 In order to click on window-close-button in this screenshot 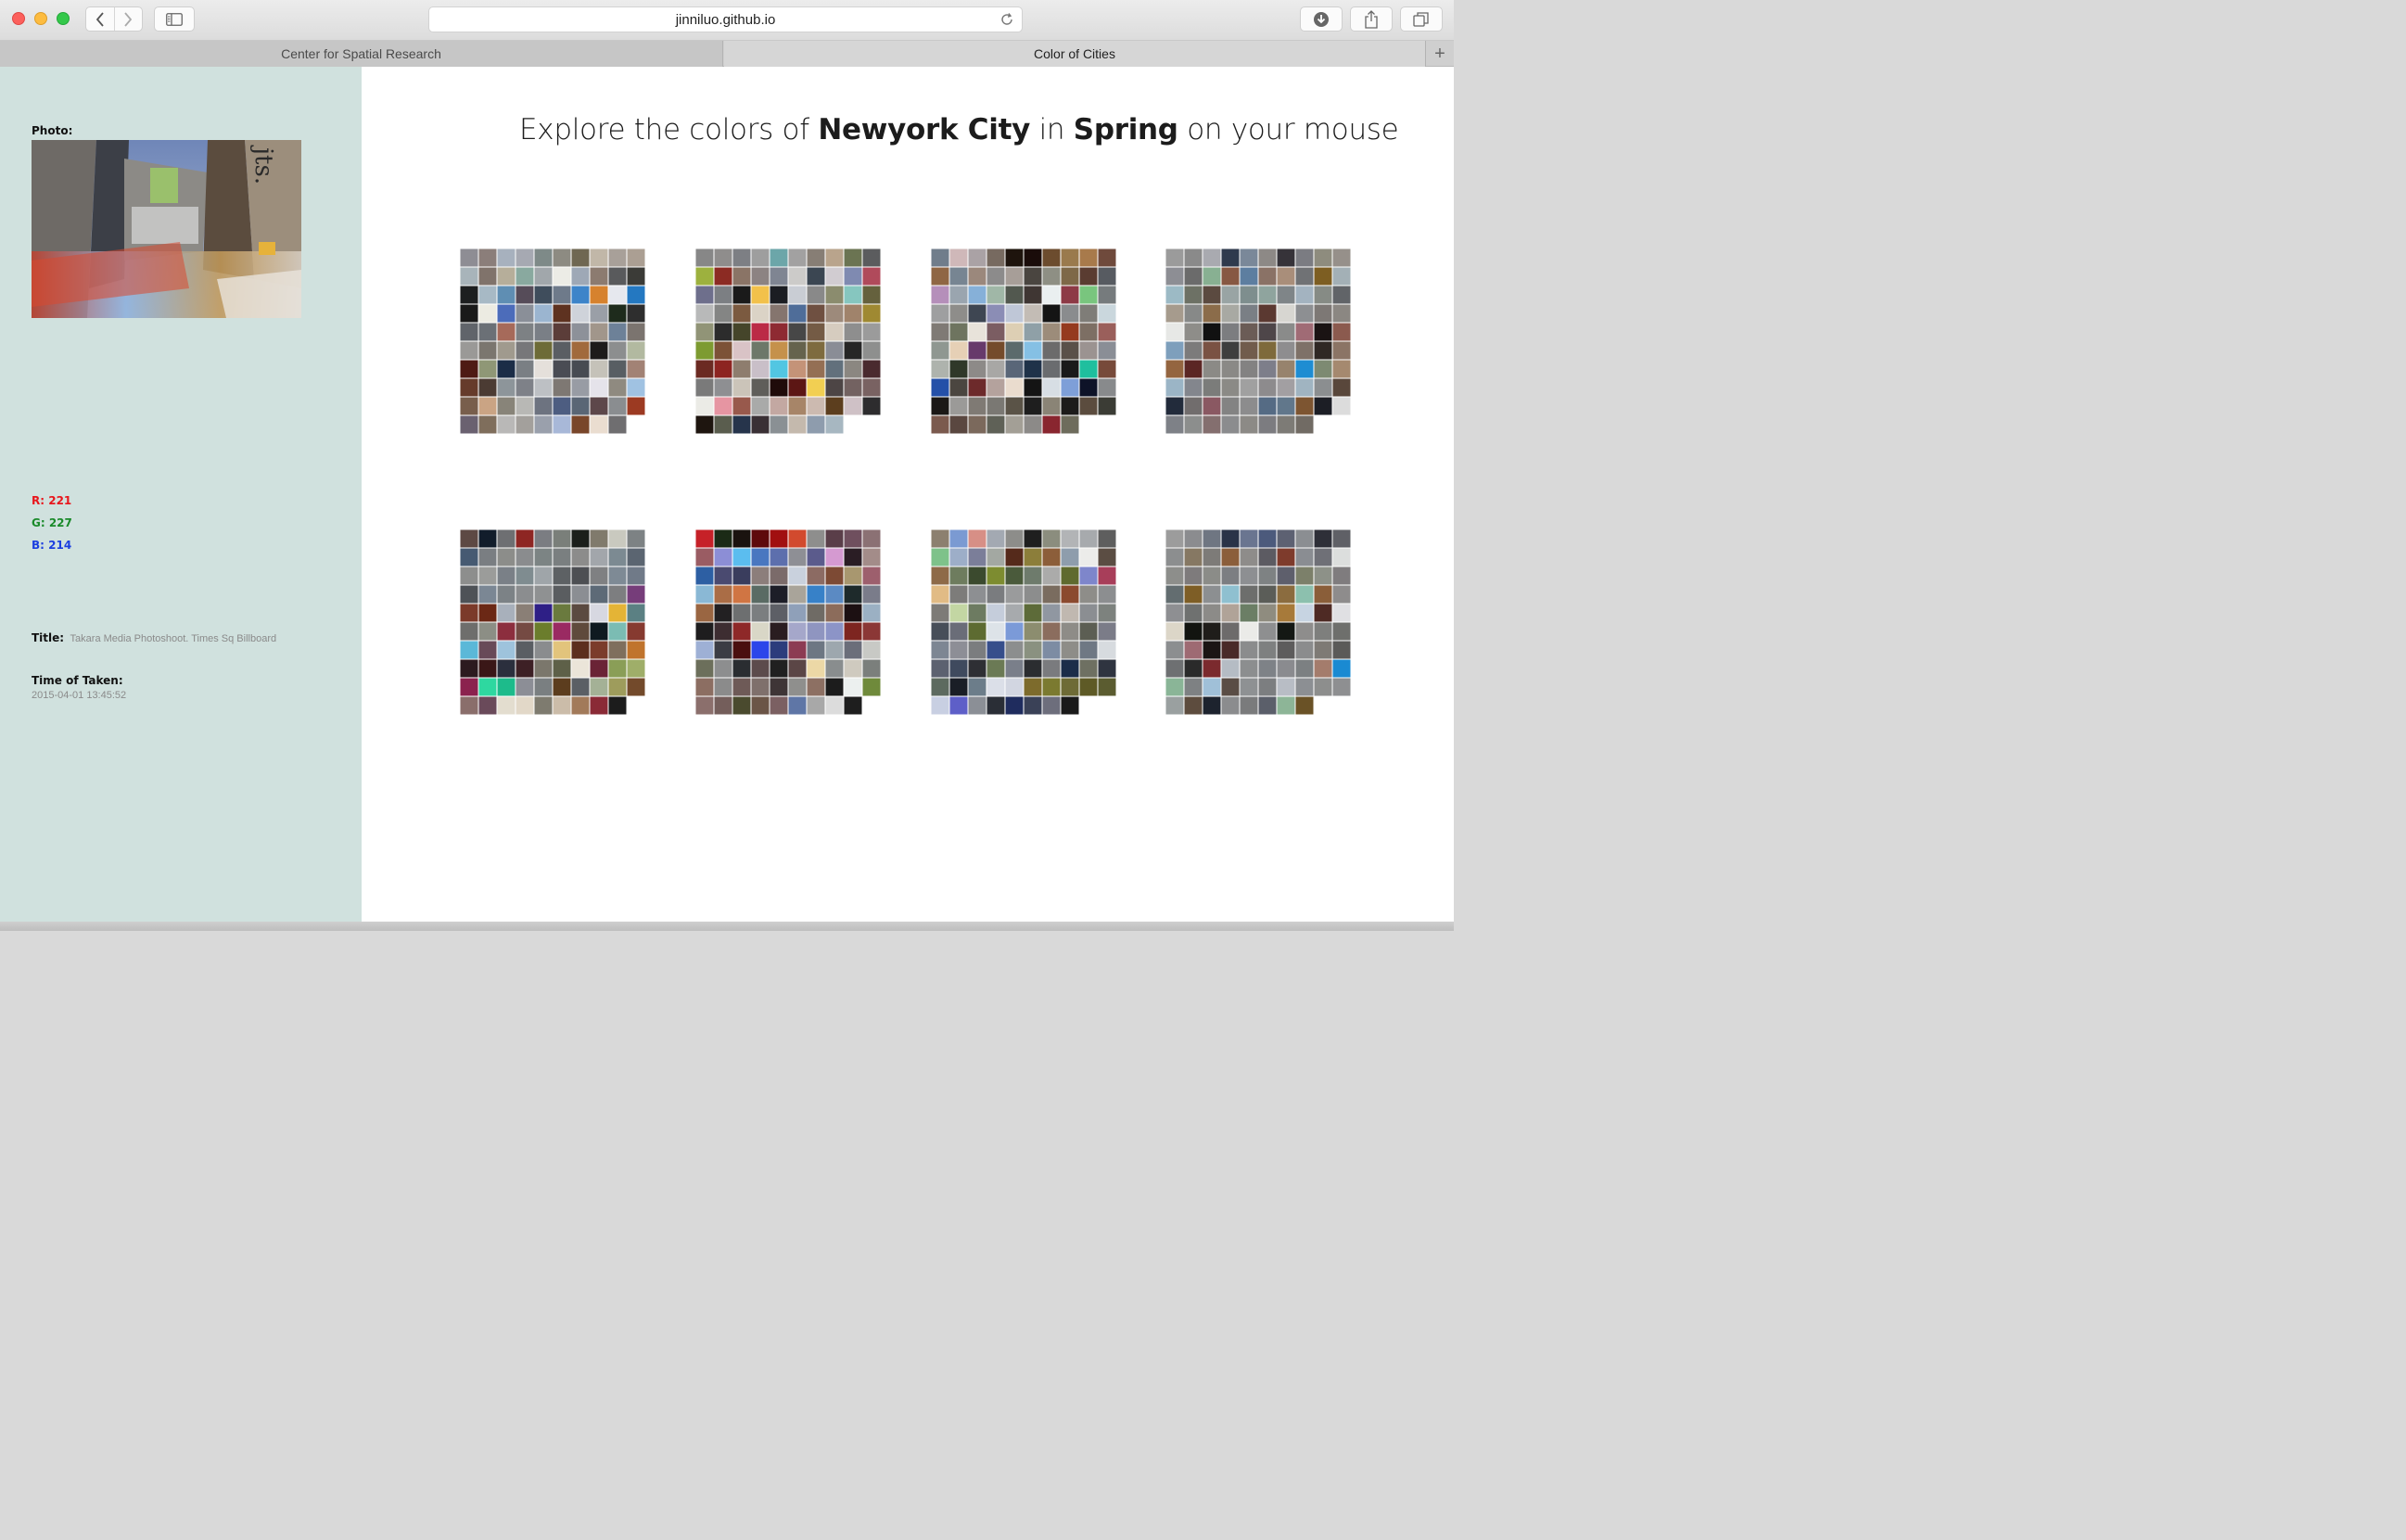, I will do `click(18, 18)`.